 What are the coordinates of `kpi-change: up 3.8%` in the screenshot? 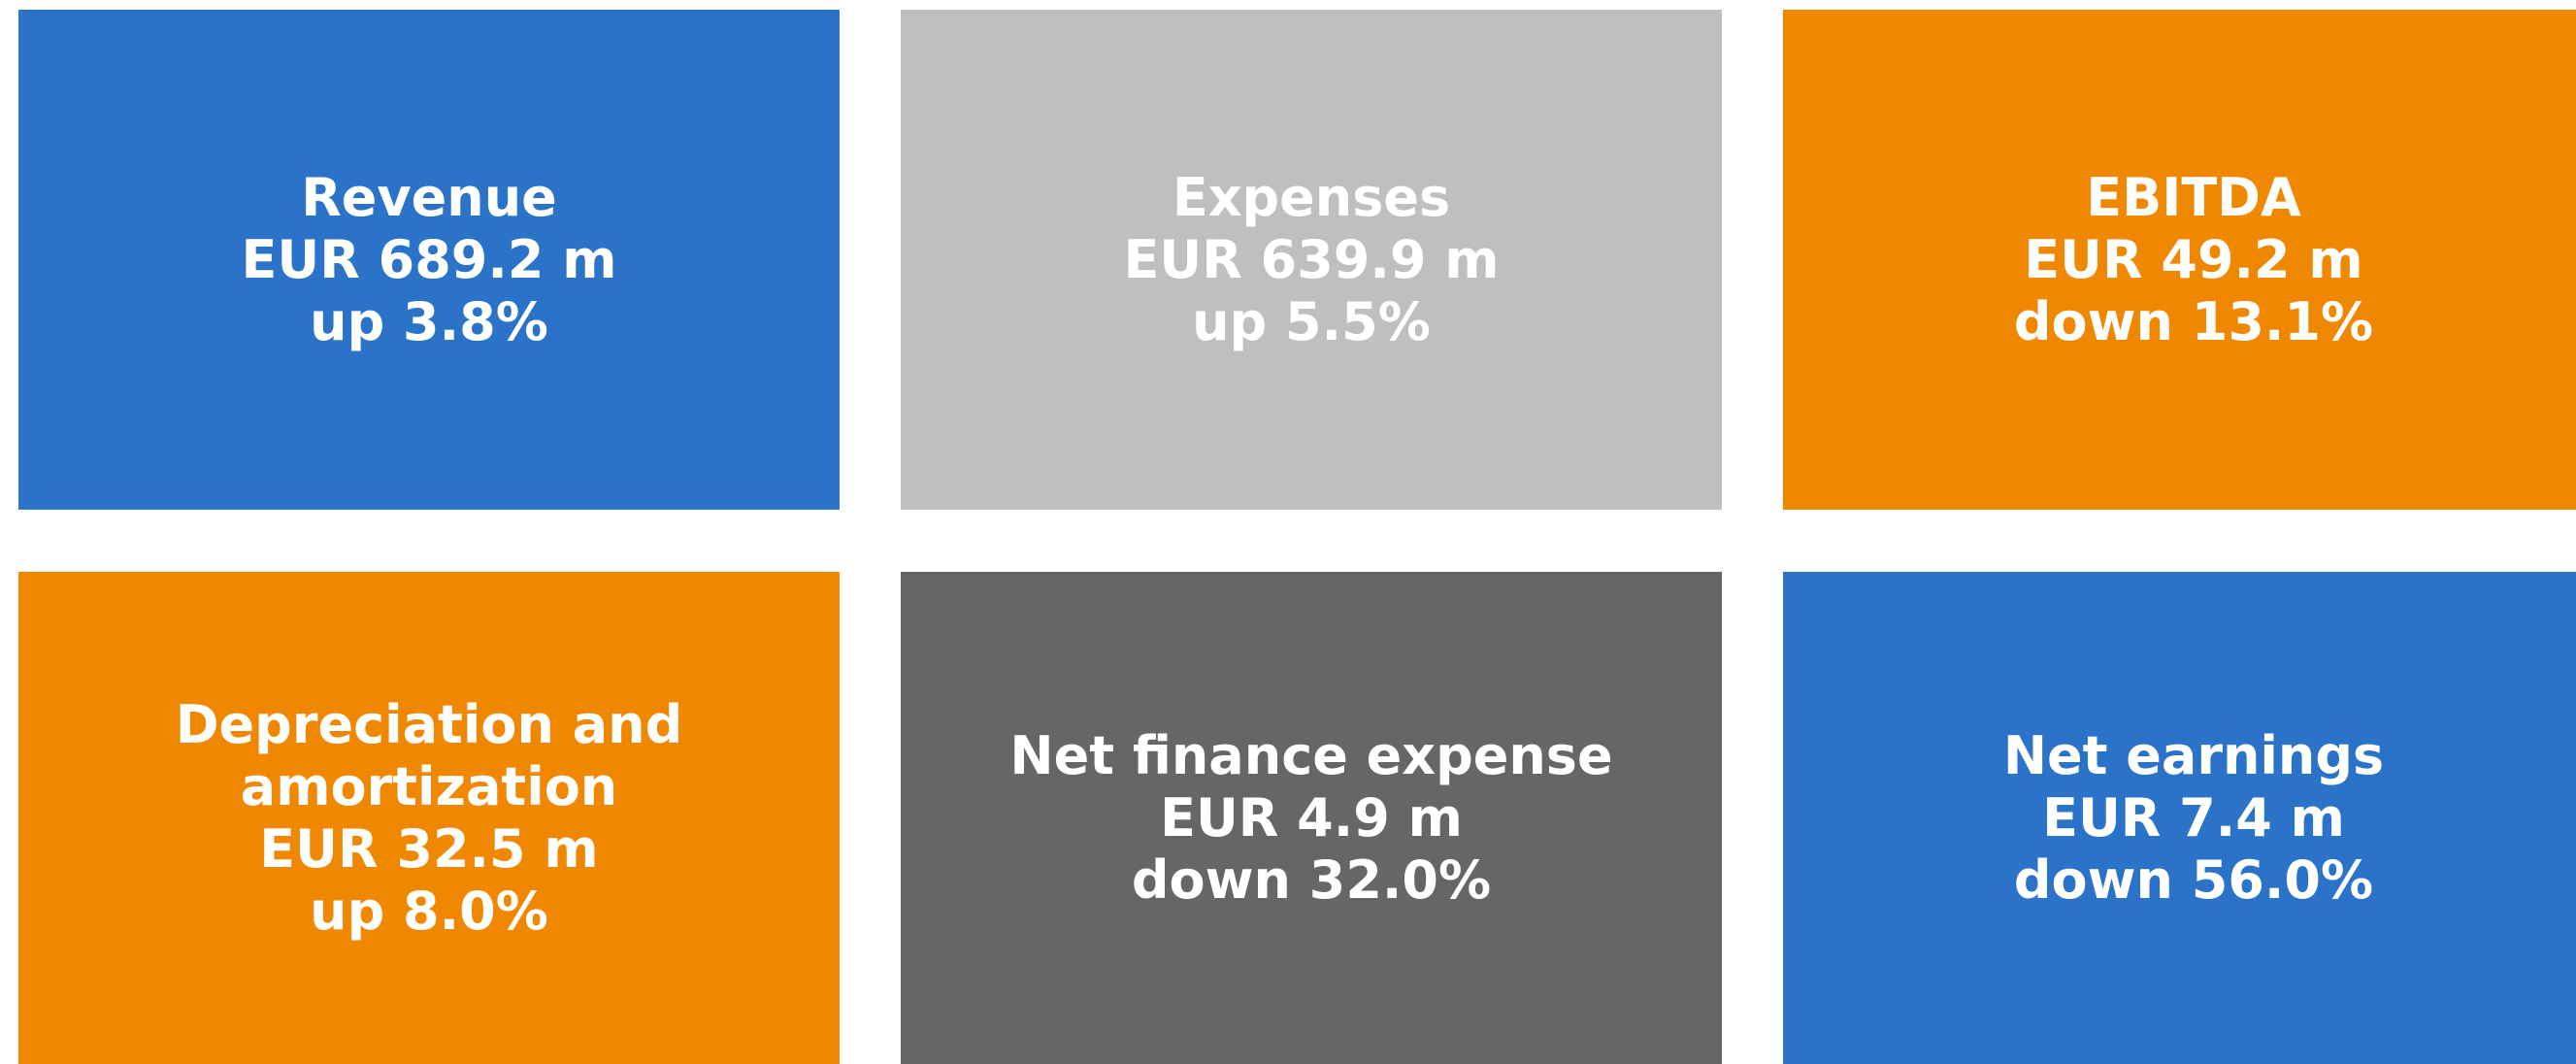 It's located at (429, 321).